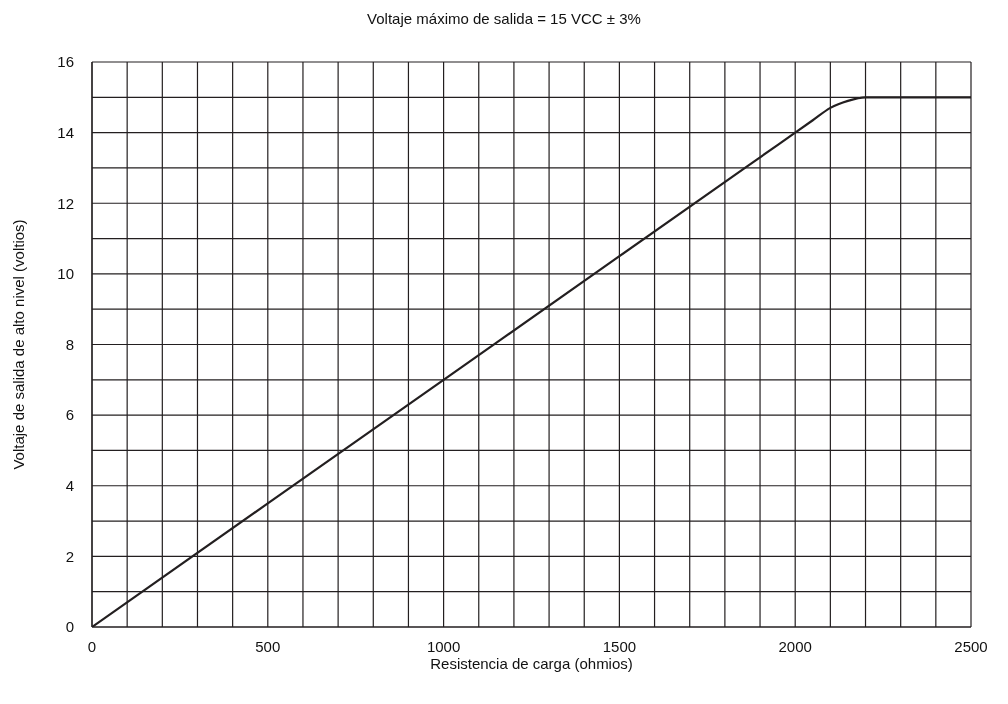 The width and height of the screenshot is (1008, 704). Describe the element at coordinates (65, 62) in the screenshot. I see `y-tick-label: 16` at that location.